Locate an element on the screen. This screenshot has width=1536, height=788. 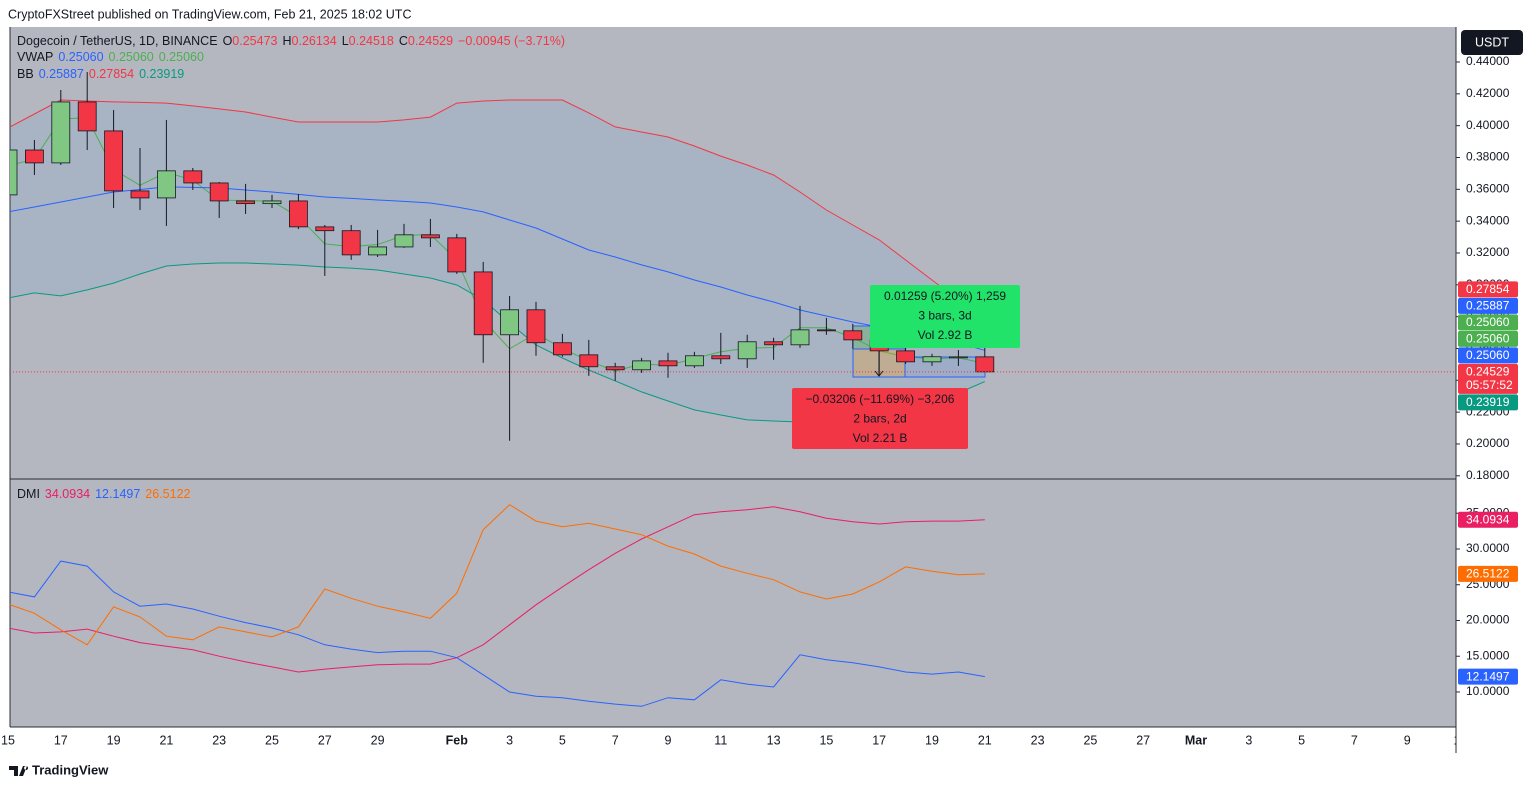
y-tick-label: 20.0000 is located at coordinates (1488, 620).